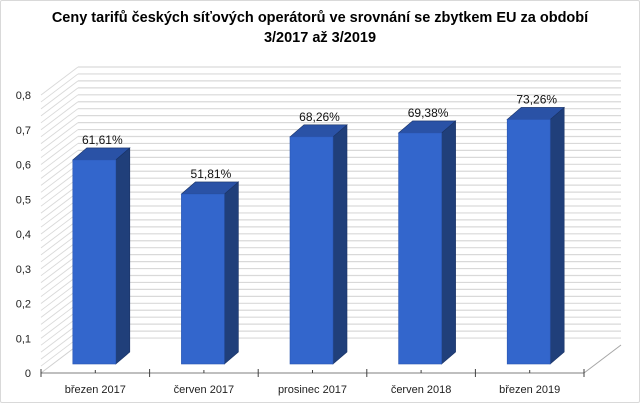  What do you see at coordinates (312, 373) in the screenshot?
I see `chart-axes` at bounding box center [312, 373].